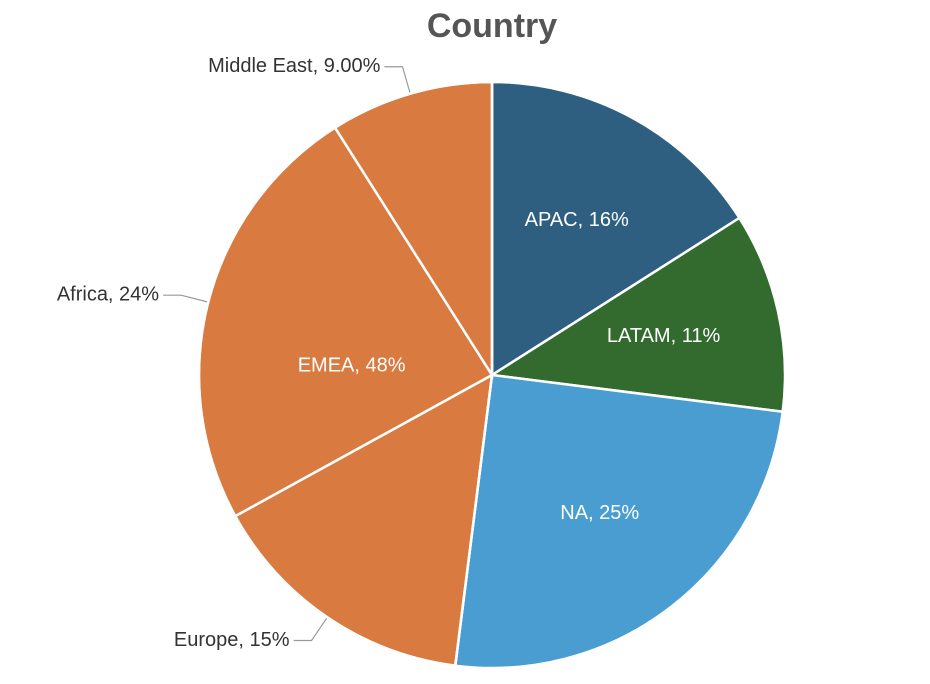 This screenshot has height=684, width=930. I want to click on chart-title: Country, so click(492, 26).